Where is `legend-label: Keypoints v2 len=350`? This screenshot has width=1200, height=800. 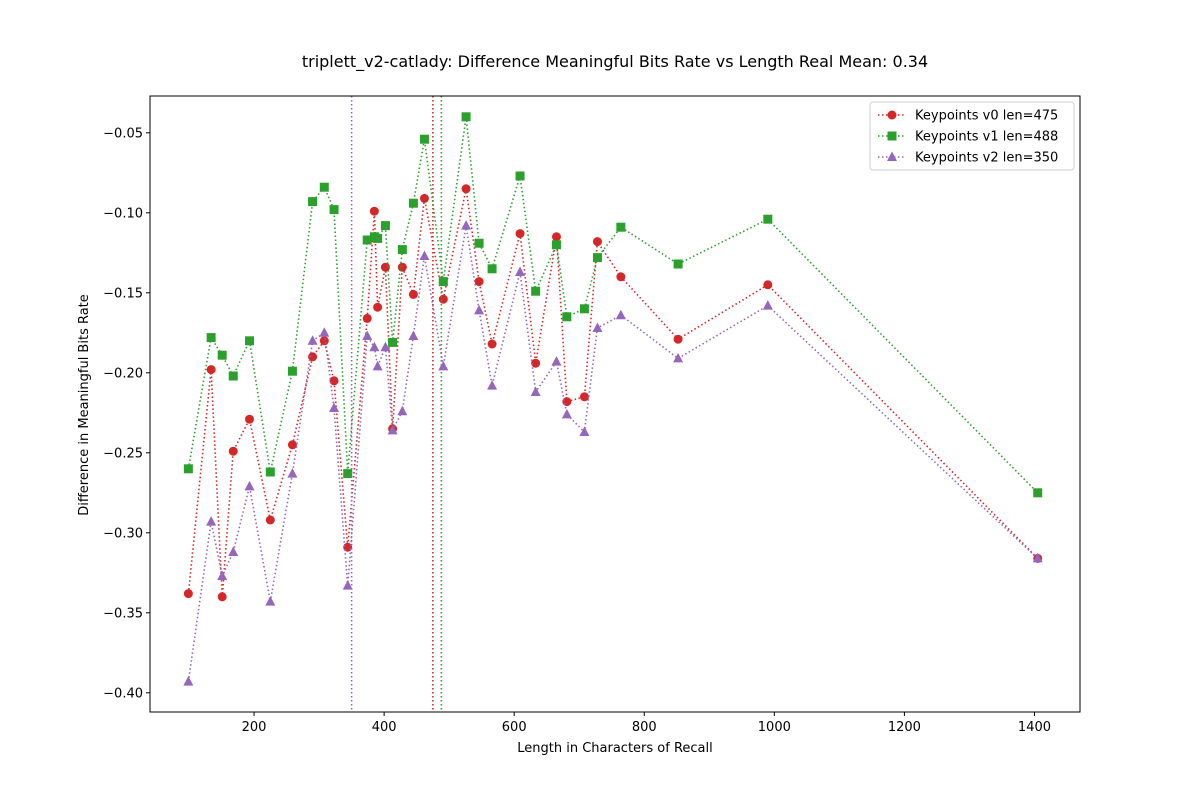
legend-label: Keypoints v2 len=350 is located at coordinates (986, 158).